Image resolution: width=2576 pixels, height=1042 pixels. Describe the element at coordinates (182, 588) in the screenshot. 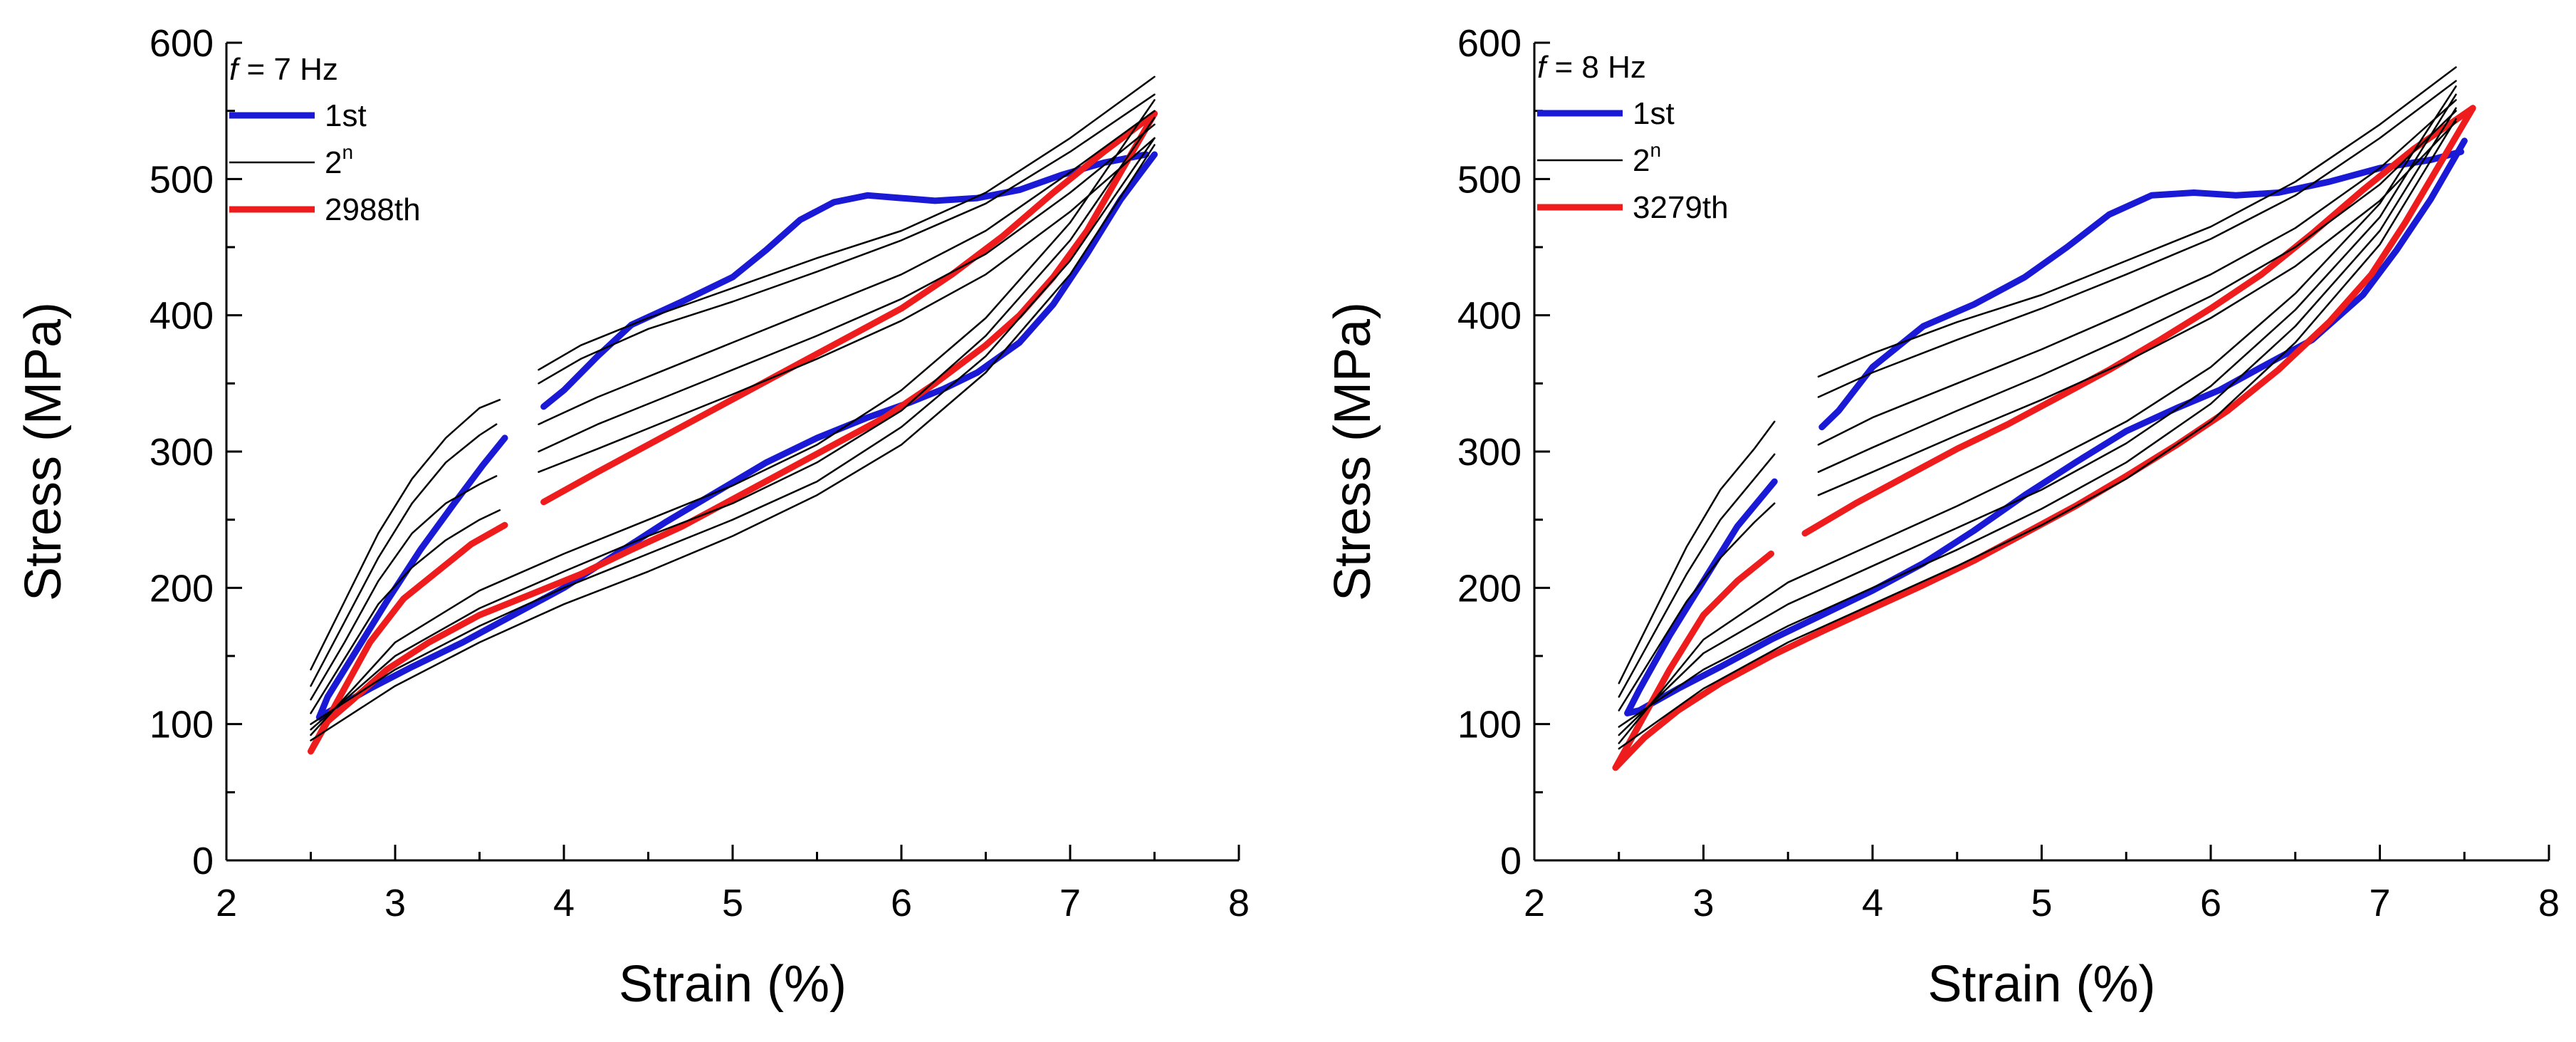

I see `left-y-tick-label: 200` at that location.